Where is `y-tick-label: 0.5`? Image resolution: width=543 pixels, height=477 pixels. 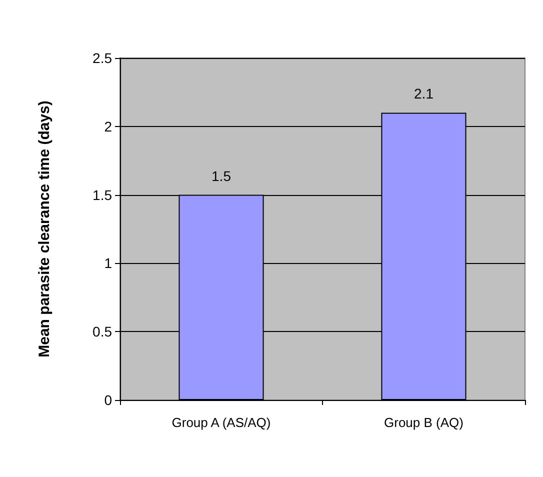
y-tick-label: 0.5 is located at coordinates (102, 332).